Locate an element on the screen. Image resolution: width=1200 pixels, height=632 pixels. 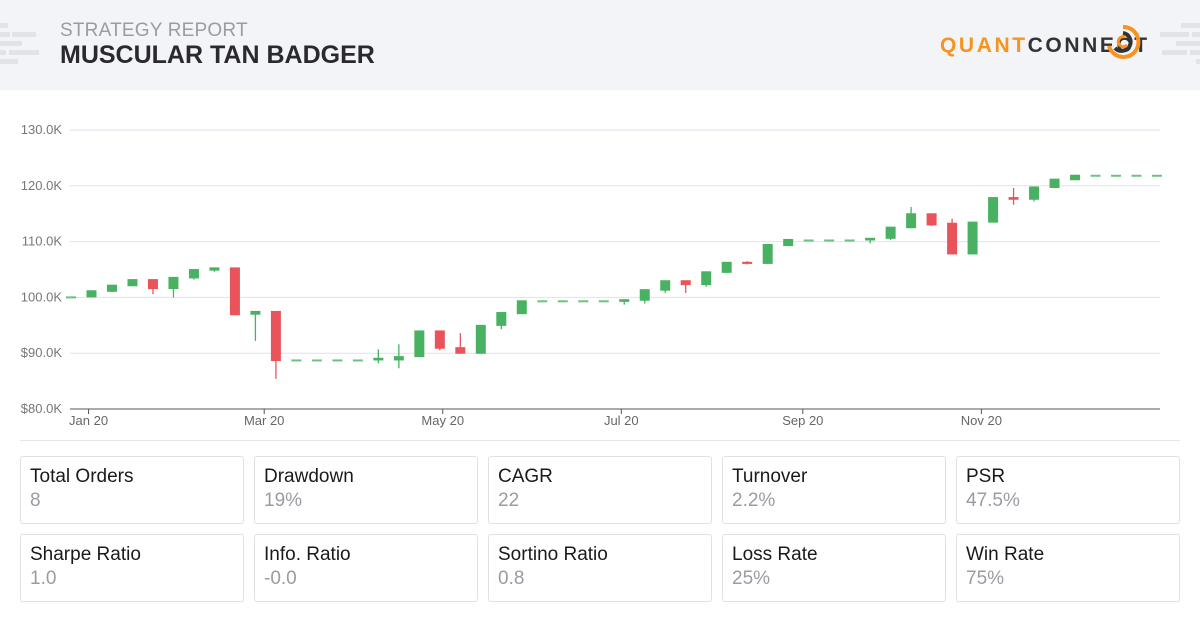
y-tick-label: 130.0K is located at coordinates (42, 129).